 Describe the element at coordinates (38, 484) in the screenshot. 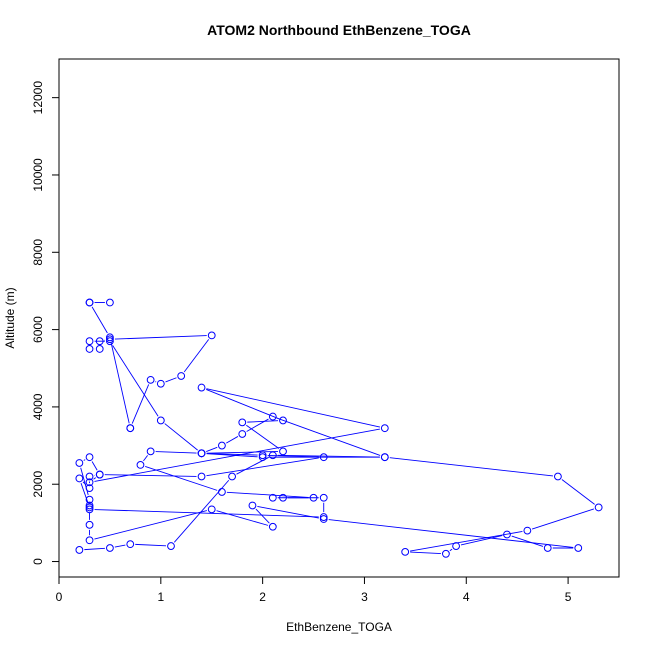

I see `y-tick-label: 2000` at that location.